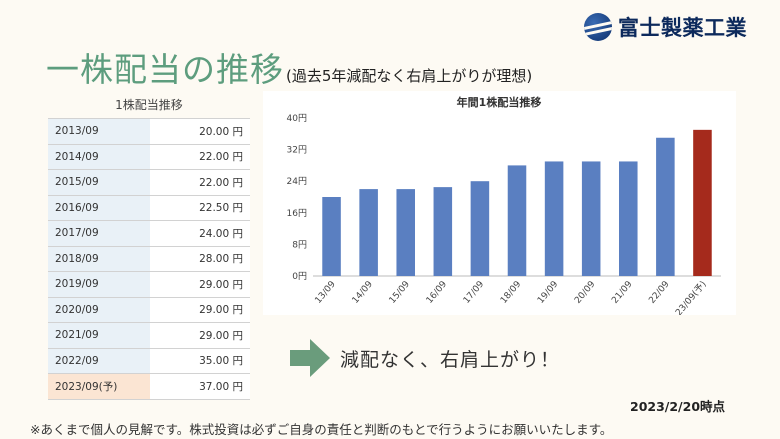  Describe the element at coordinates (299, 244) in the screenshot. I see `y-tick-label: 8円` at that location.